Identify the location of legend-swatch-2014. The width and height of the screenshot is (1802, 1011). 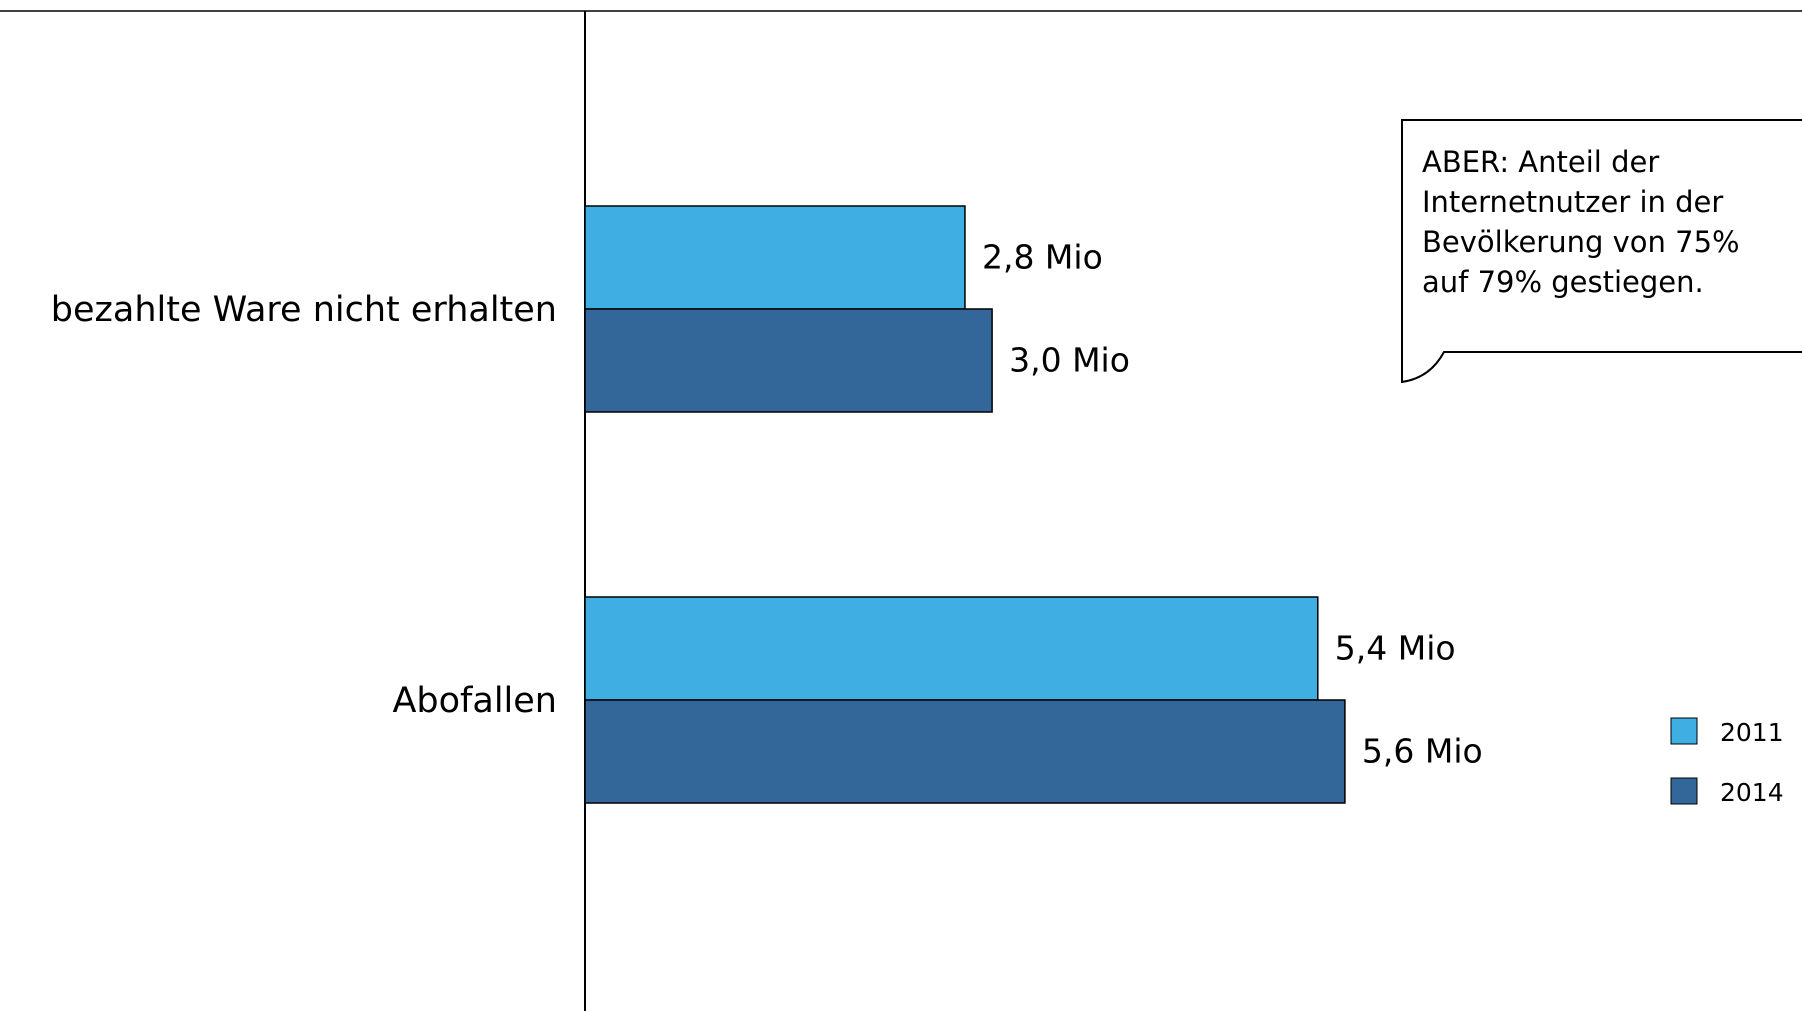
(1684, 791).